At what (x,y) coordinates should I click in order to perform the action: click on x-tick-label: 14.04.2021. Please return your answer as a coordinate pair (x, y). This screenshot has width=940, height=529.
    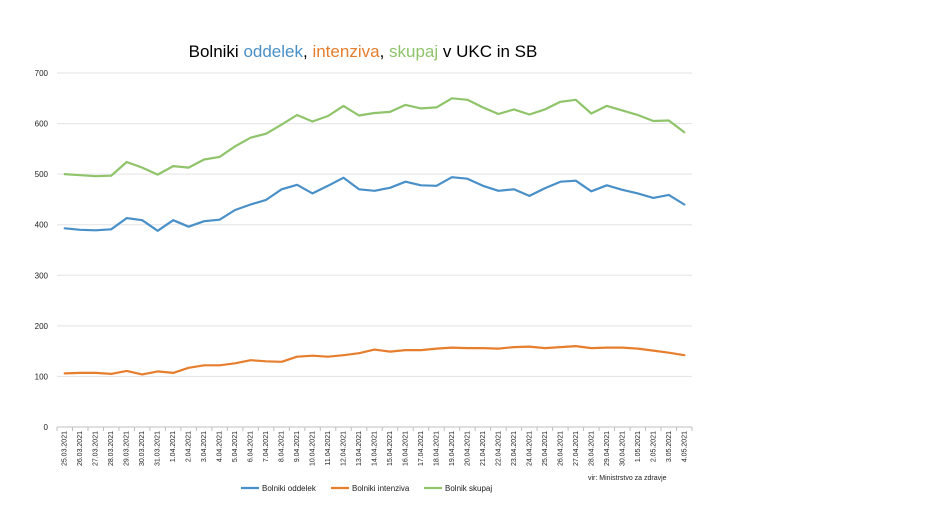
    Looking at the image, I should click on (375, 448).